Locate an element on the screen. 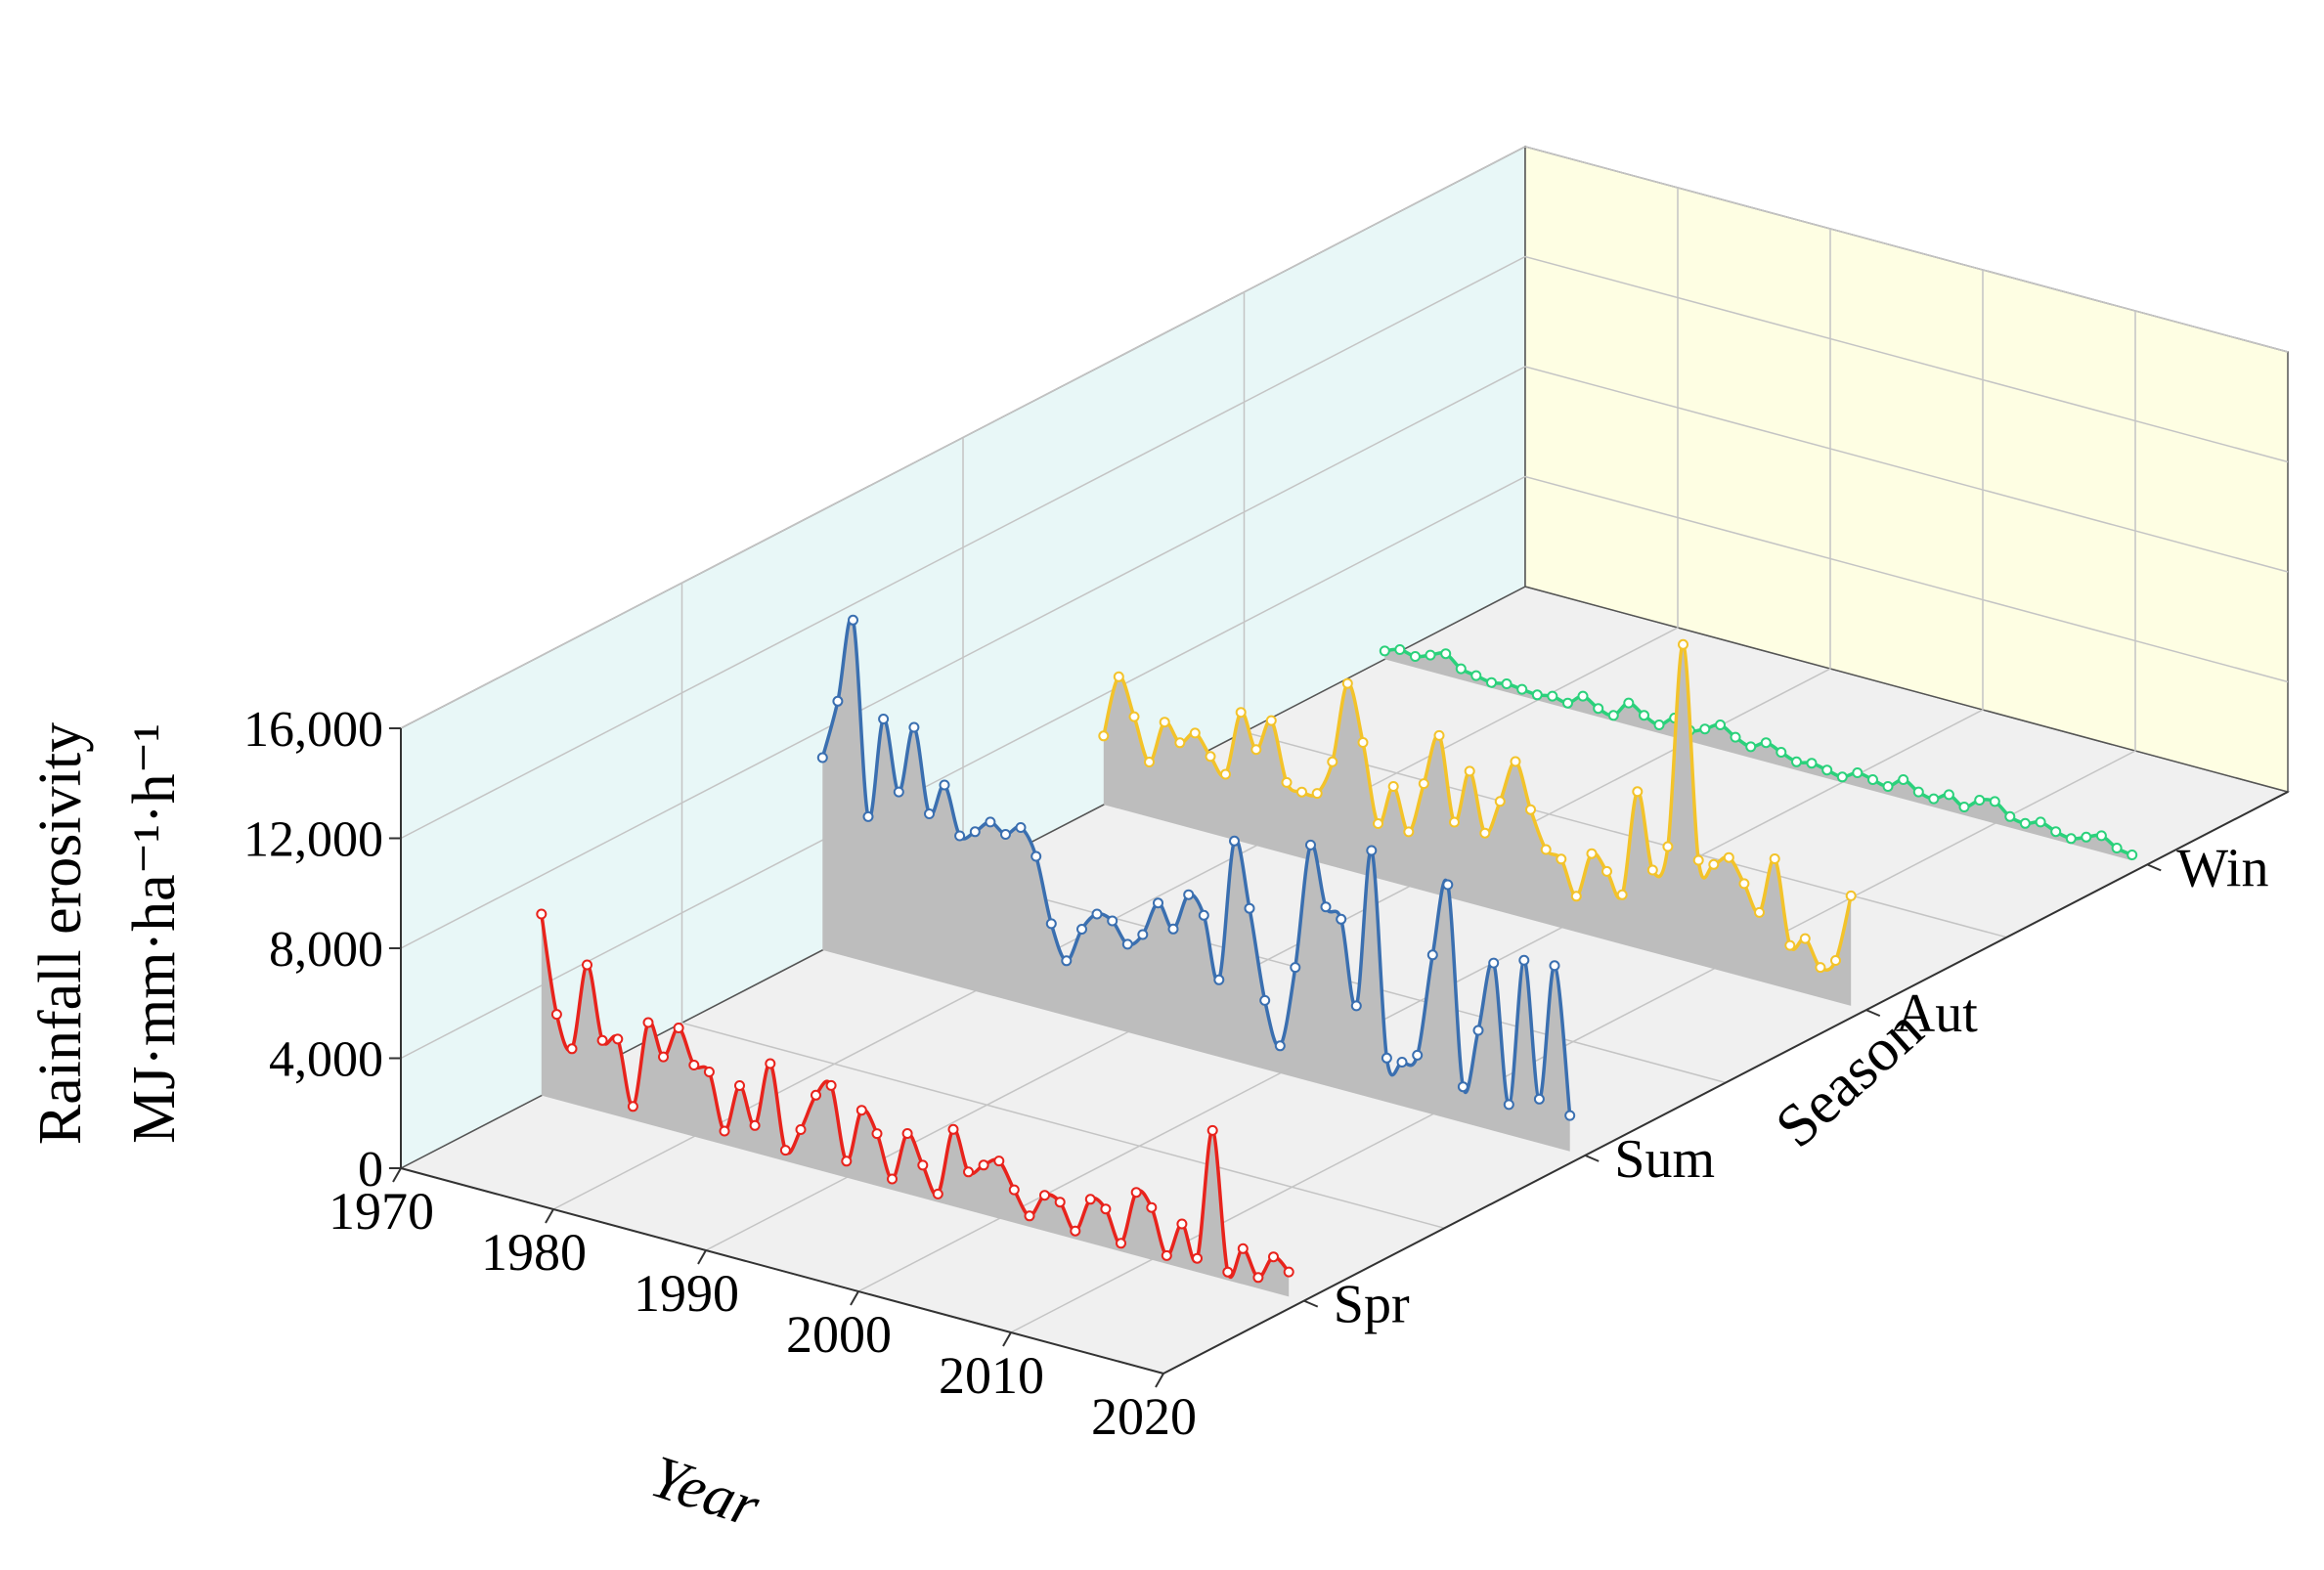  season-tick-mark is located at coordinates (2154, 867).